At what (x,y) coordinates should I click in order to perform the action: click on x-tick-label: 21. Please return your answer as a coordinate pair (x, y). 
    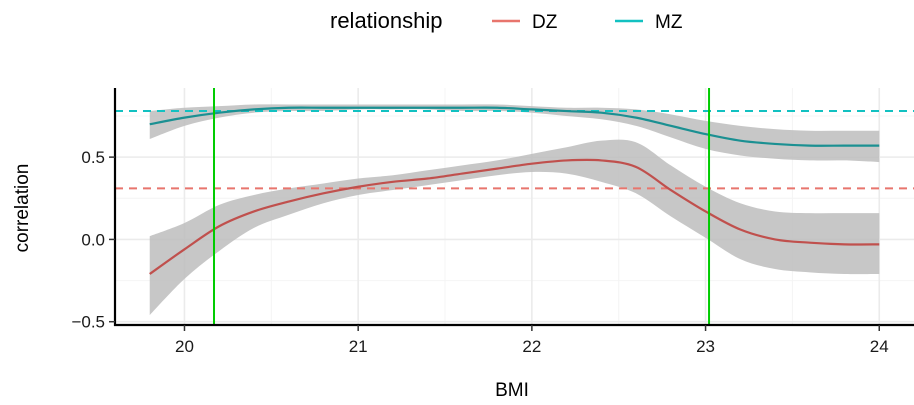
    Looking at the image, I should click on (358, 346).